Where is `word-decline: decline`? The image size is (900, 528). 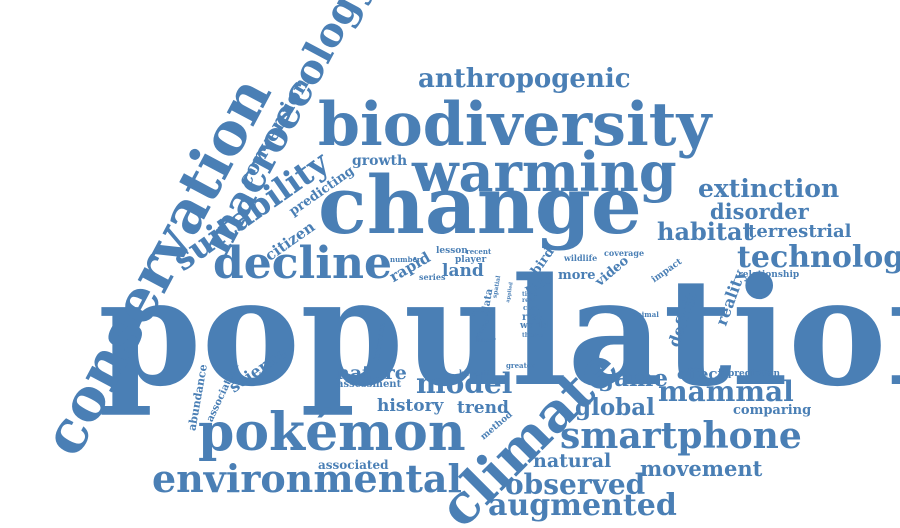 word-decline: decline is located at coordinates (302, 263).